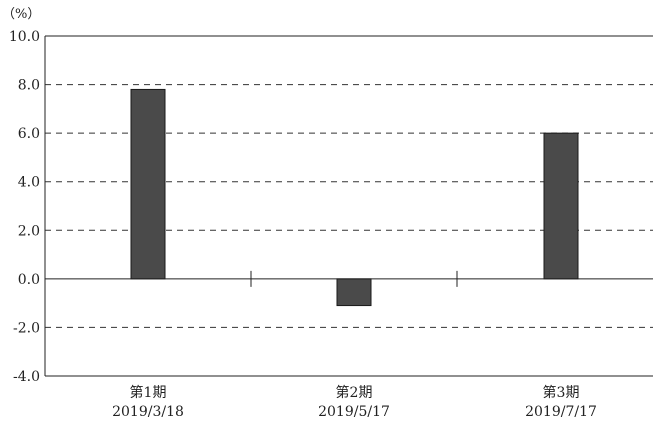  I want to click on y-tick-label: -4.0, so click(26, 377).